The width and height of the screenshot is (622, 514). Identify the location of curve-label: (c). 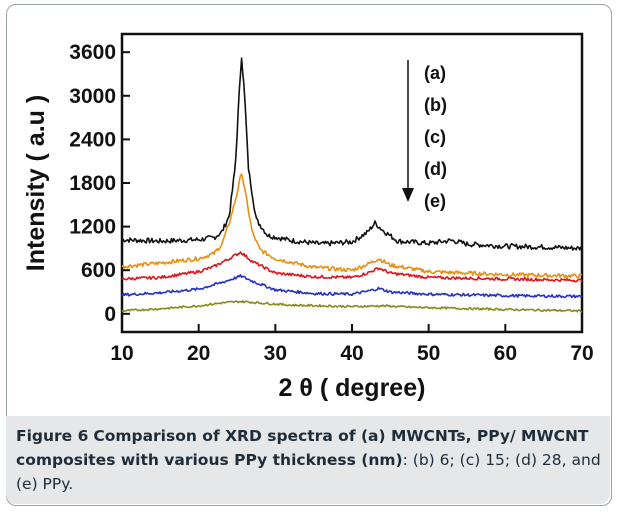
(435, 137).